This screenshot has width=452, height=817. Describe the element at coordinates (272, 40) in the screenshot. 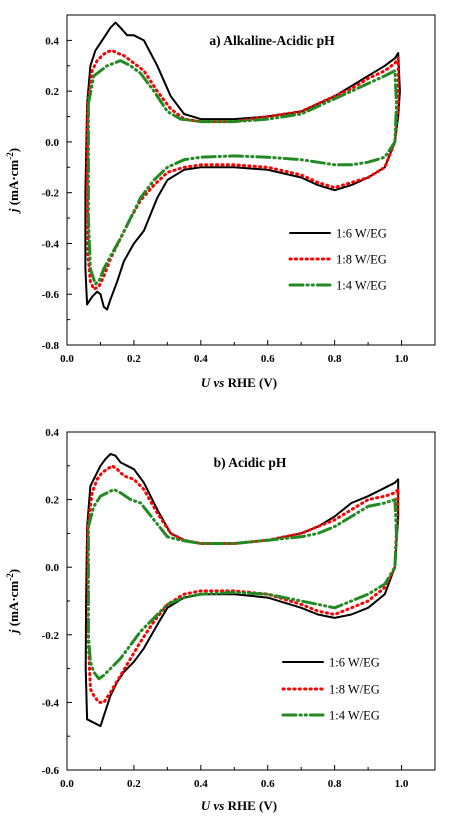

I see `chart-title: a) Alkaline-Acidic pH` at that location.